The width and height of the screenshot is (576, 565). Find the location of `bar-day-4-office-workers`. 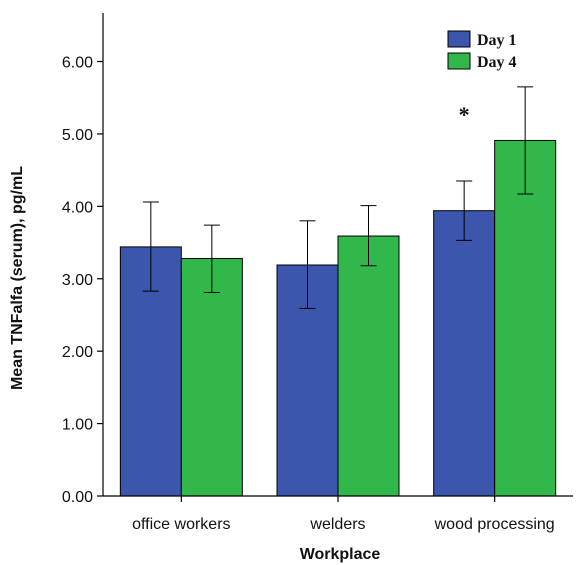

bar-day-4-office-workers is located at coordinates (211, 377).